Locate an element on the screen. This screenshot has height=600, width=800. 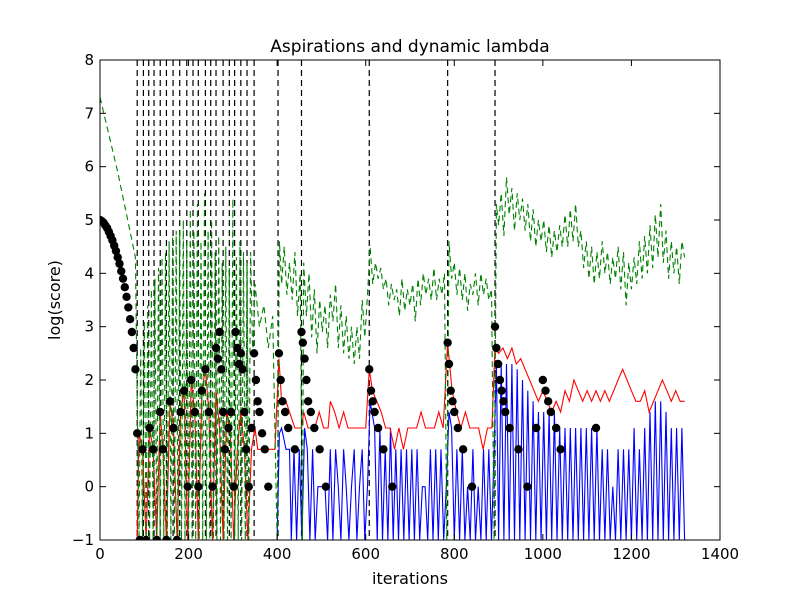
x-tick-label: 1200 is located at coordinates (631, 554).